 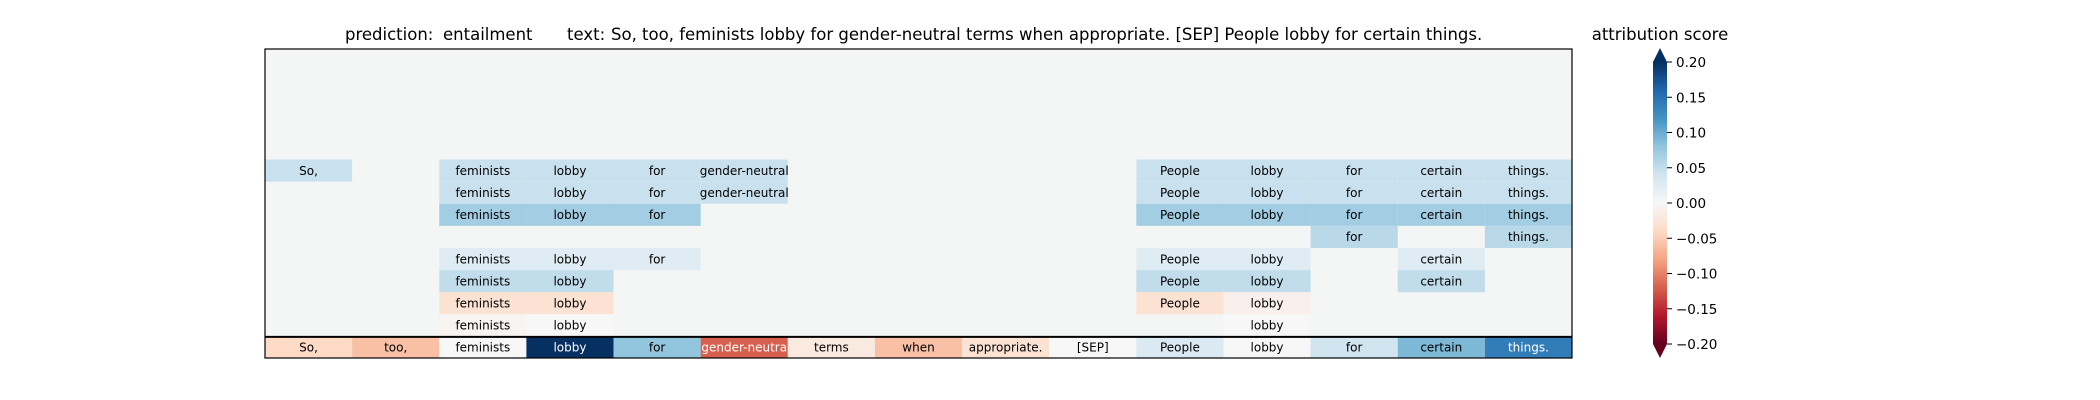 I want to click on heatmap-cell-r6-c4: for, so click(x=657, y=192).